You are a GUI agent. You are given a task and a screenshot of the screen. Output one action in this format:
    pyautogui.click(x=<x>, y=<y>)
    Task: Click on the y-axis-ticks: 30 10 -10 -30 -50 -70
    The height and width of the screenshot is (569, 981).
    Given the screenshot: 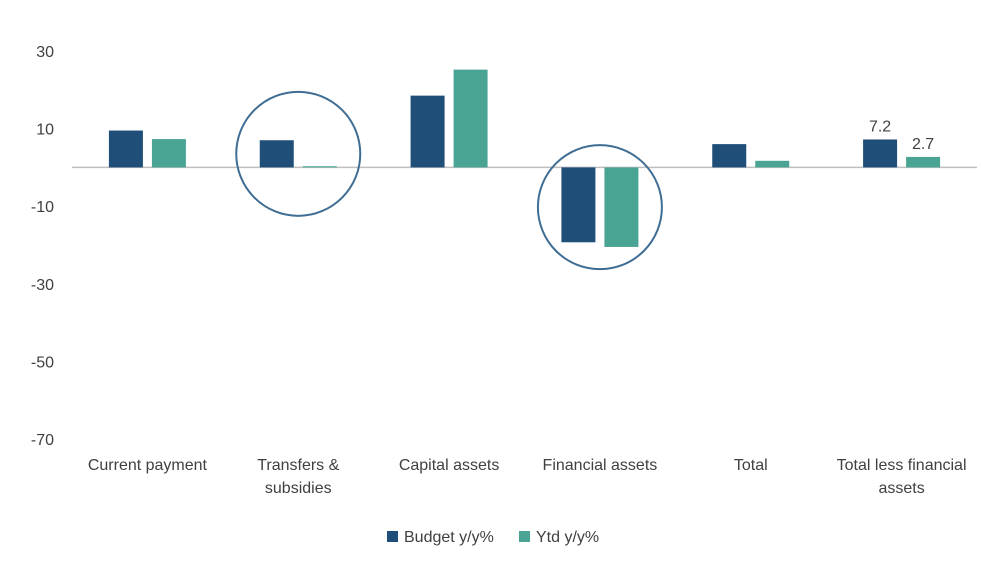 What is the action you would take?
    pyautogui.click(x=42, y=246)
    